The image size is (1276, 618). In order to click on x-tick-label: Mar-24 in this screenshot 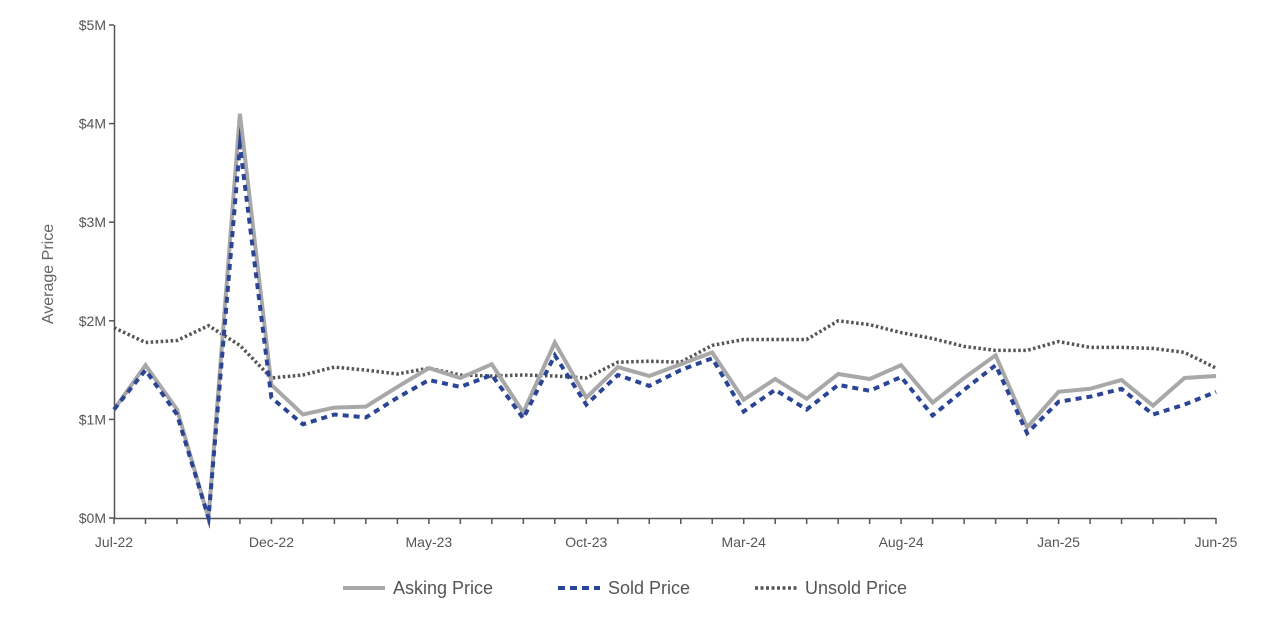, I will do `click(744, 542)`.